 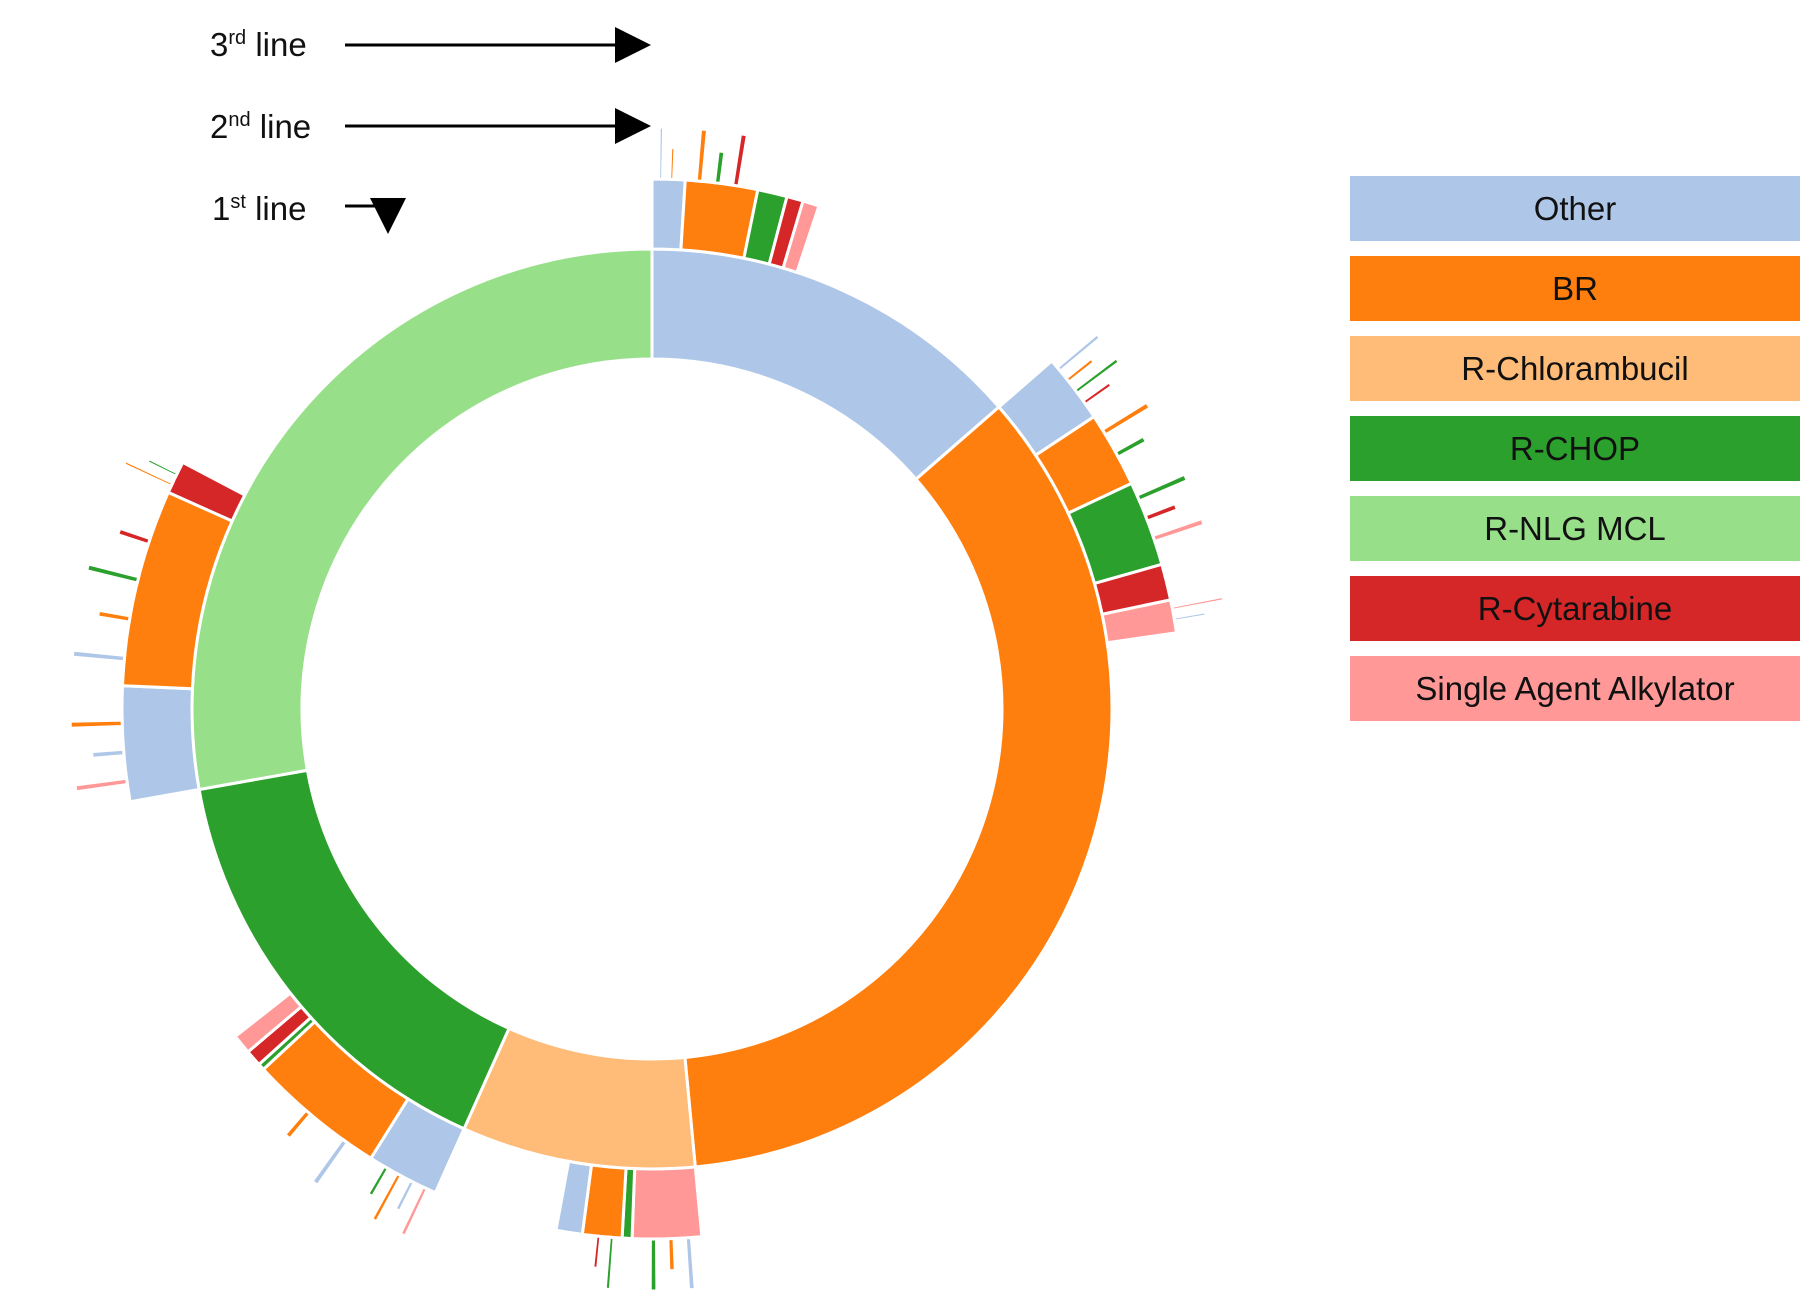 What do you see at coordinates (1575, 368) in the screenshot?
I see `legend-item-r-chlorambucil: R-Chlorambucil` at bounding box center [1575, 368].